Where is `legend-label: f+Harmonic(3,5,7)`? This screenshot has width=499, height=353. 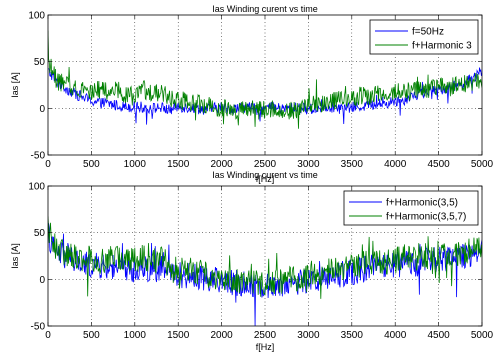
legend-label: f+Harmonic(3,5,7) is located at coordinates (426, 217).